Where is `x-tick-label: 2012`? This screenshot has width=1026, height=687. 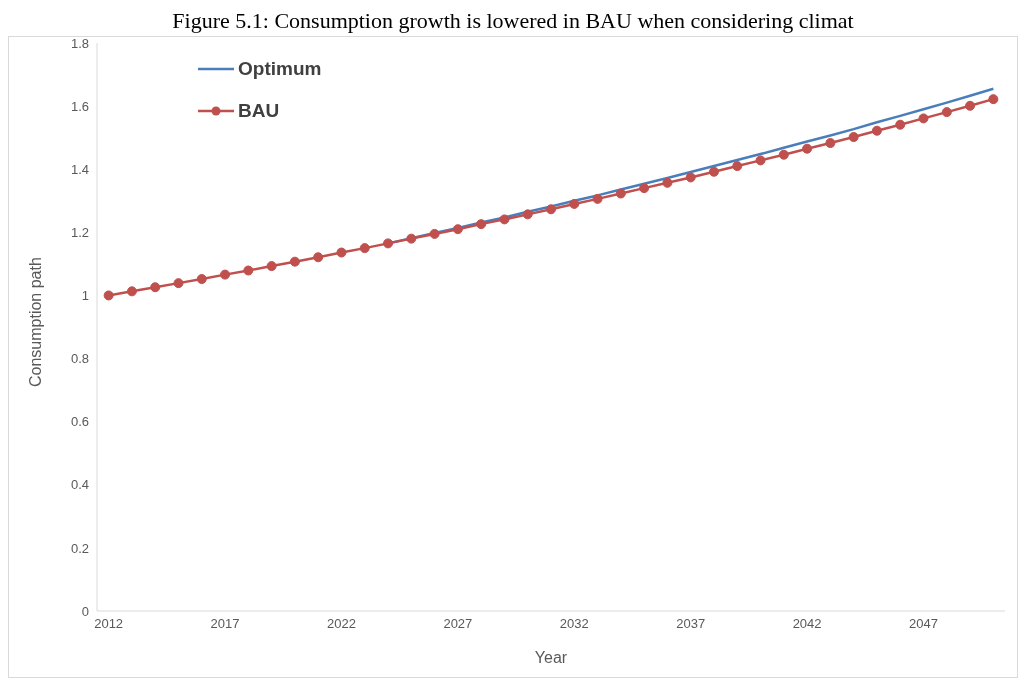
x-tick-label: 2012 is located at coordinates (109, 624).